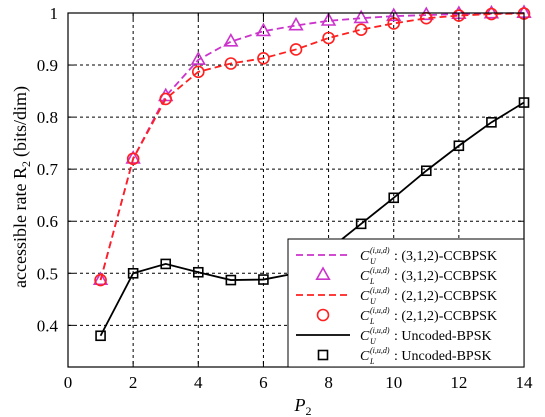 This screenshot has height=417, width=545. What do you see at coordinates (525, 382) in the screenshot?
I see `x-tick-label: 14` at bounding box center [525, 382].